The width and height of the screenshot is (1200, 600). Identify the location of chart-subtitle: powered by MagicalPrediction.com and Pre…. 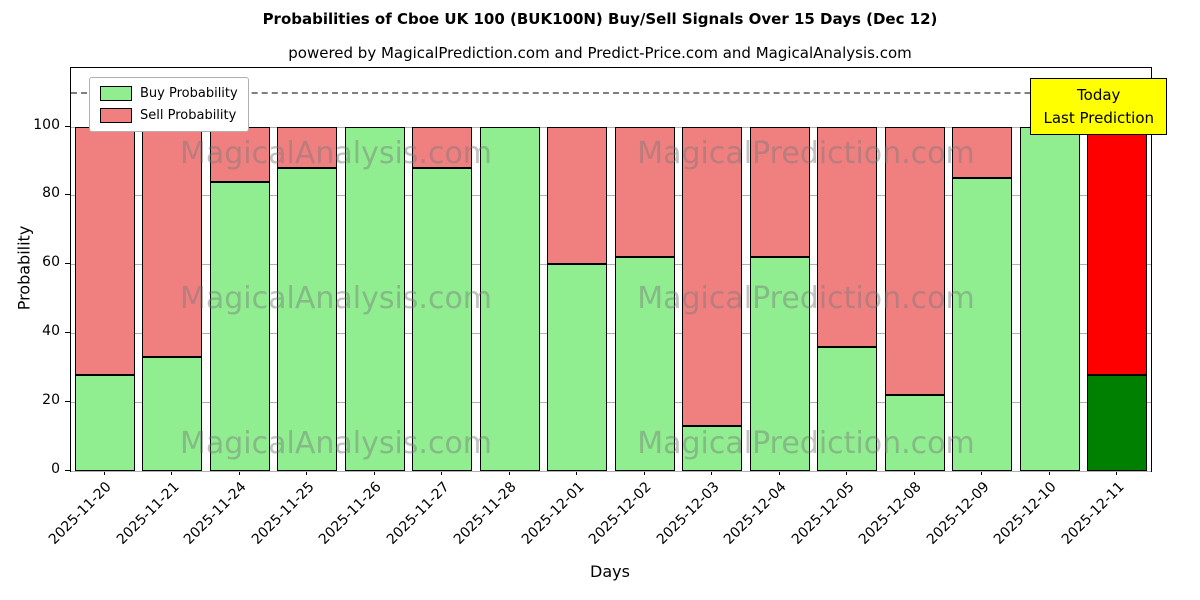
(600, 53).